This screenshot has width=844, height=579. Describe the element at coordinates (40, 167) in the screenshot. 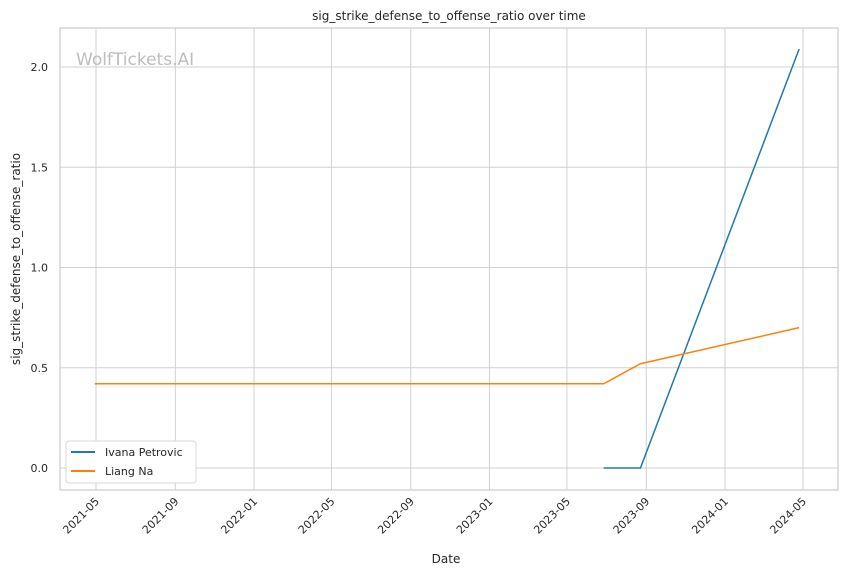

I see `y-tick-label: 1.5` at that location.